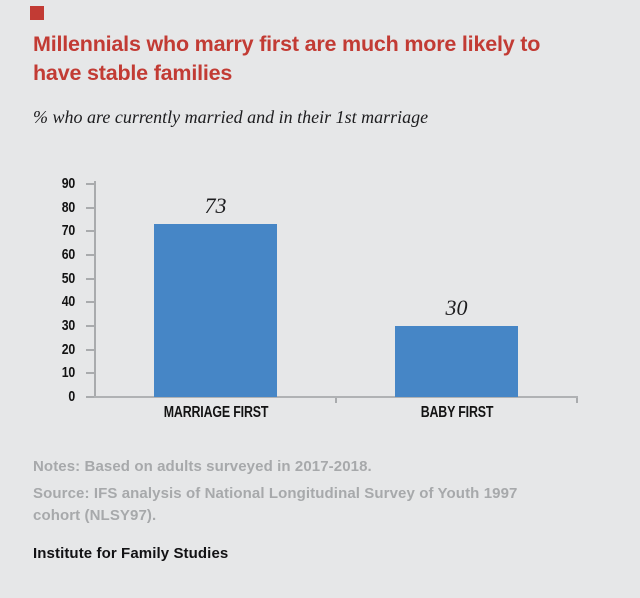 This screenshot has width=640, height=598. Describe the element at coordinates (68, 278) in the screenshot. I see `y-axis-tick-label: 50` at that location.